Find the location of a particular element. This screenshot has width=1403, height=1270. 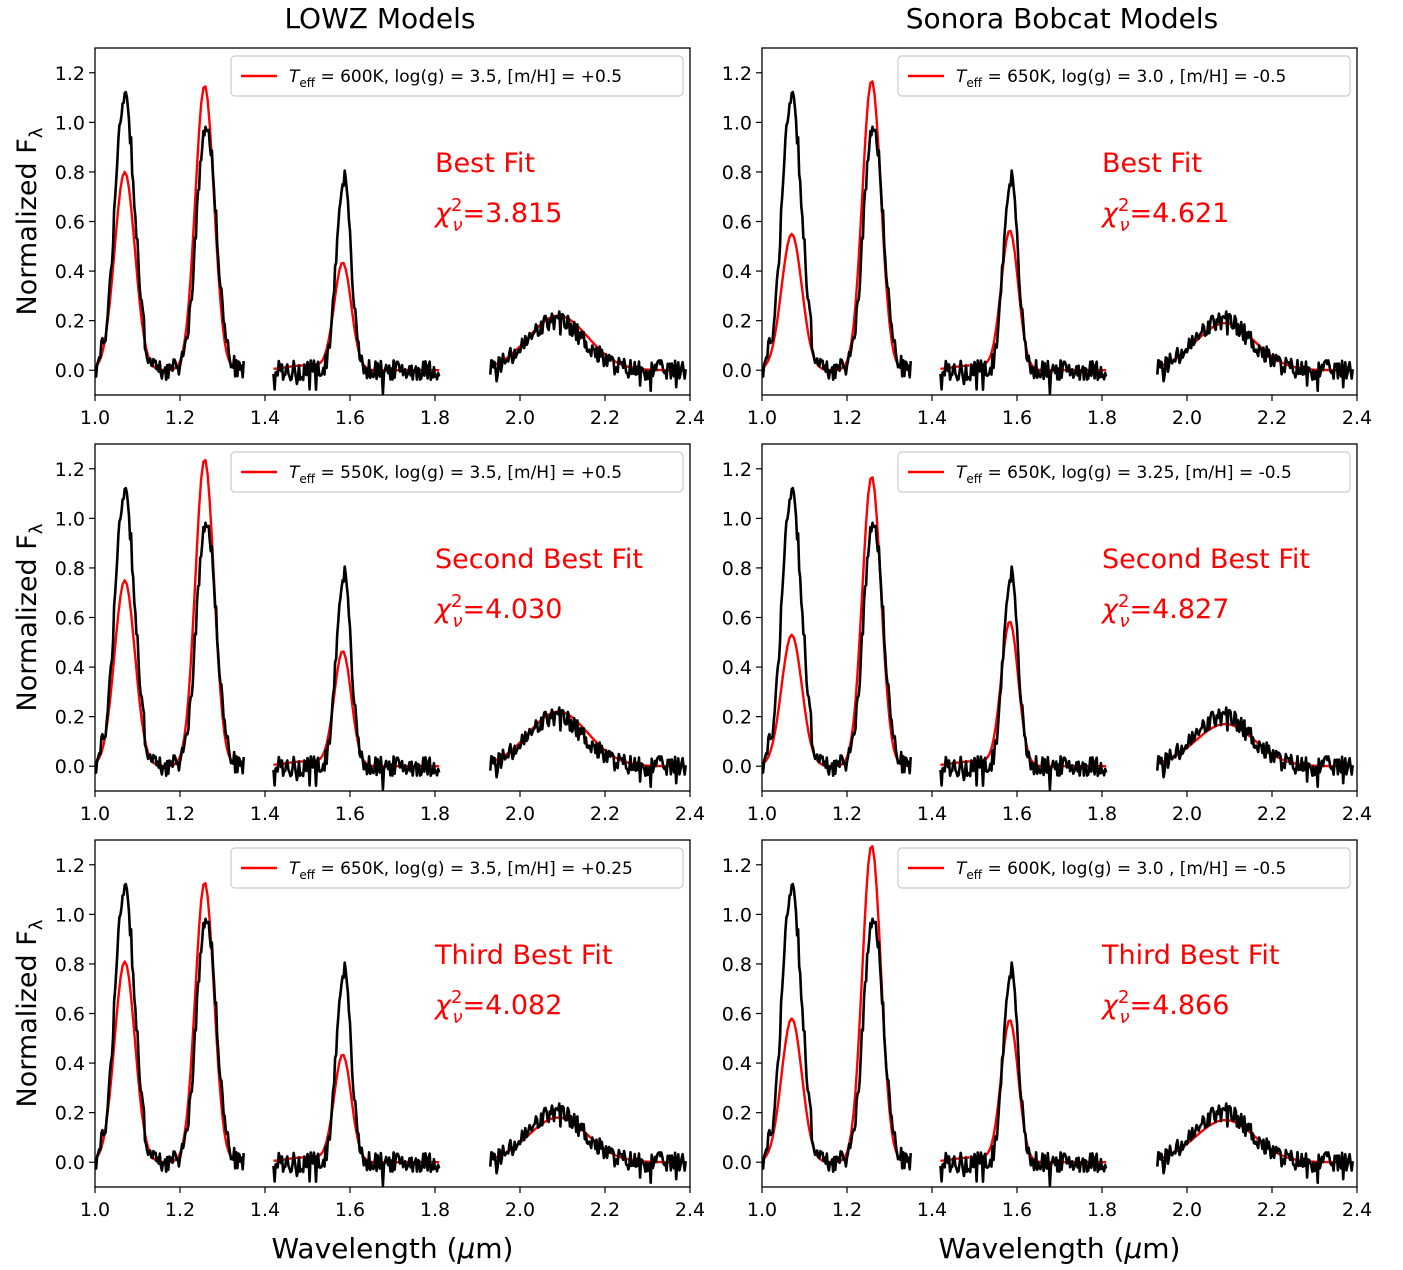

legend: Teff = 600K, log(g) = 3.0 , [m/H] = -0.5 is located at coordinates (1124, 868).